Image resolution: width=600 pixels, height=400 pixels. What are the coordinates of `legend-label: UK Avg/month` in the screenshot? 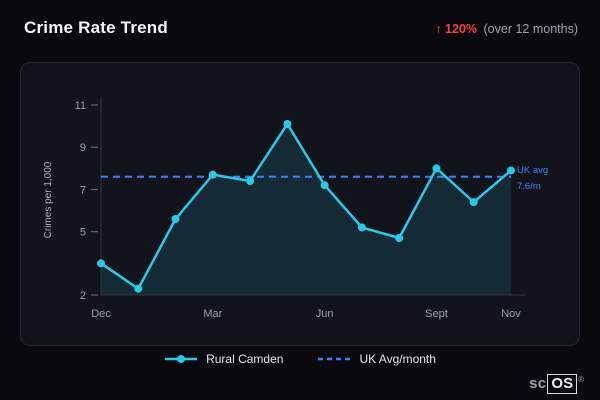 It's located at (397, 359).